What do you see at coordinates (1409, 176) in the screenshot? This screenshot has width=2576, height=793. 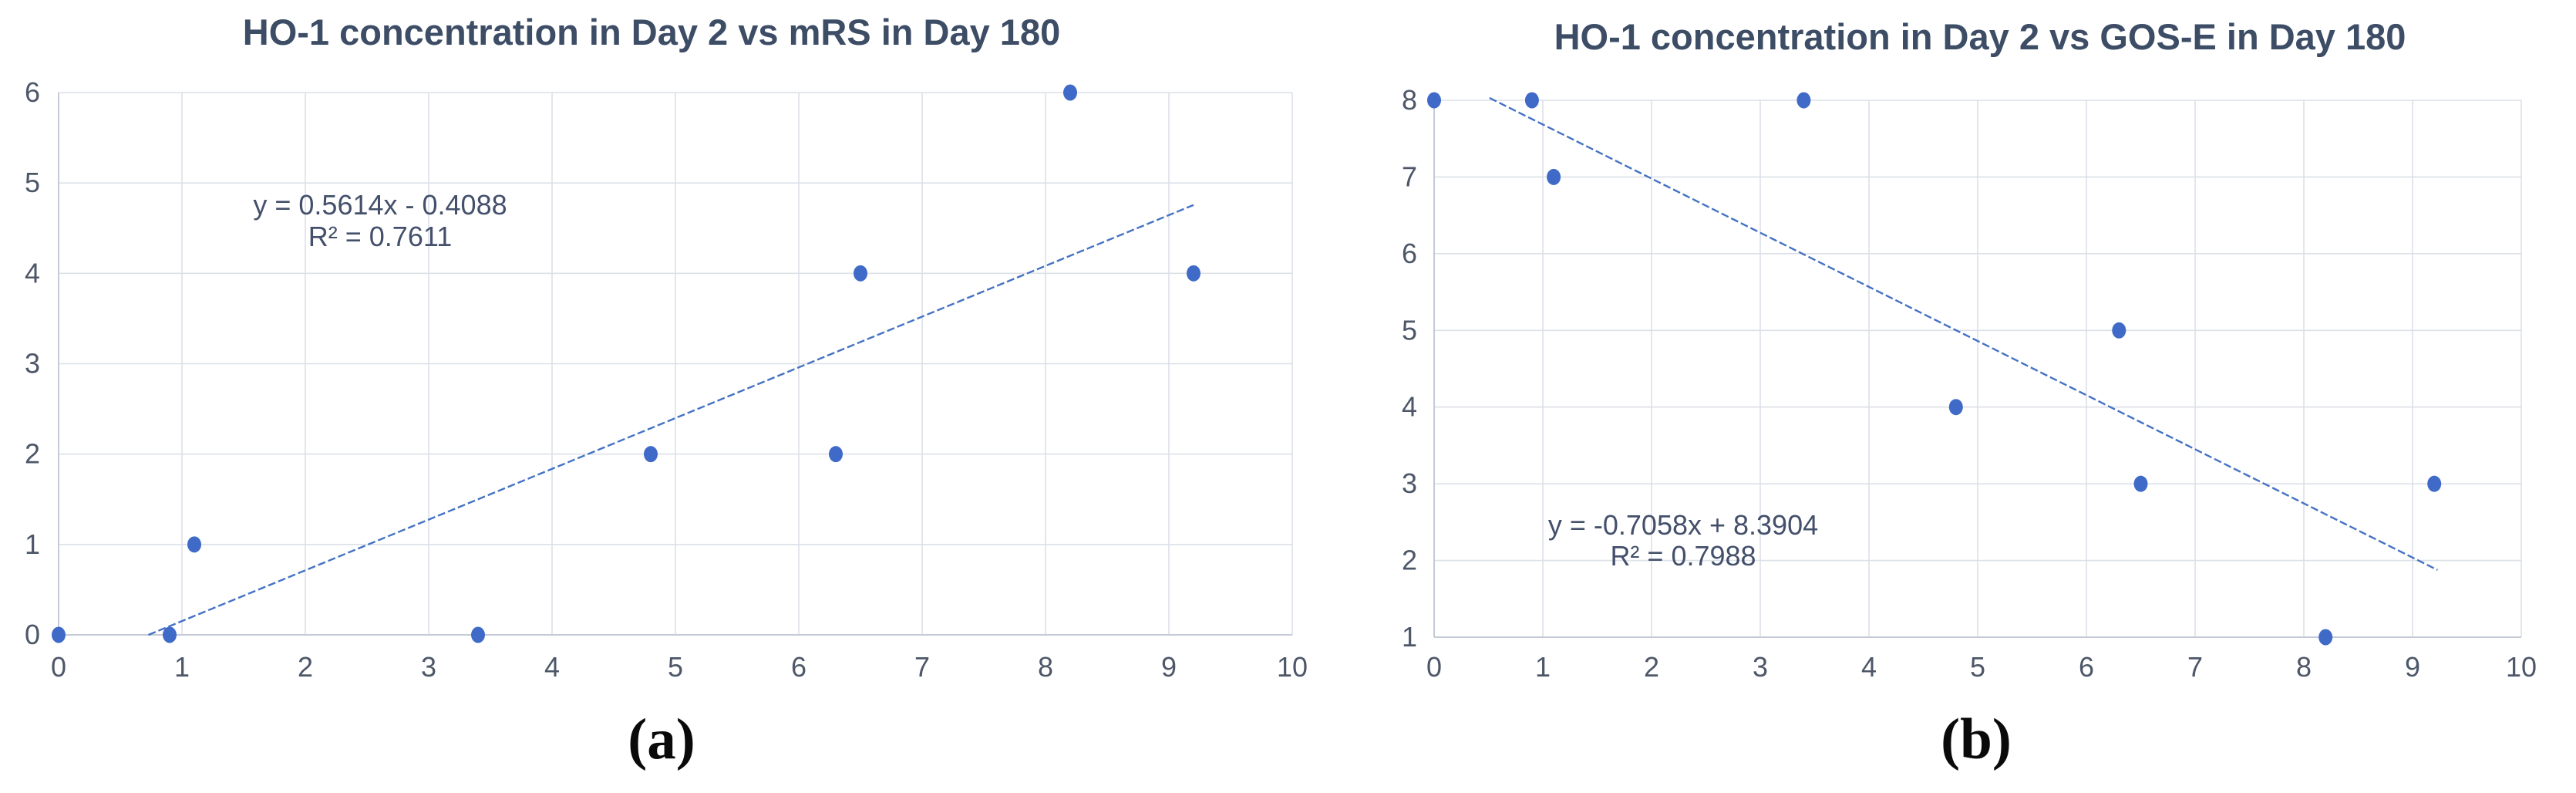 I see `y-axis-tick-label: 7` at bounding box center [1409, 176].